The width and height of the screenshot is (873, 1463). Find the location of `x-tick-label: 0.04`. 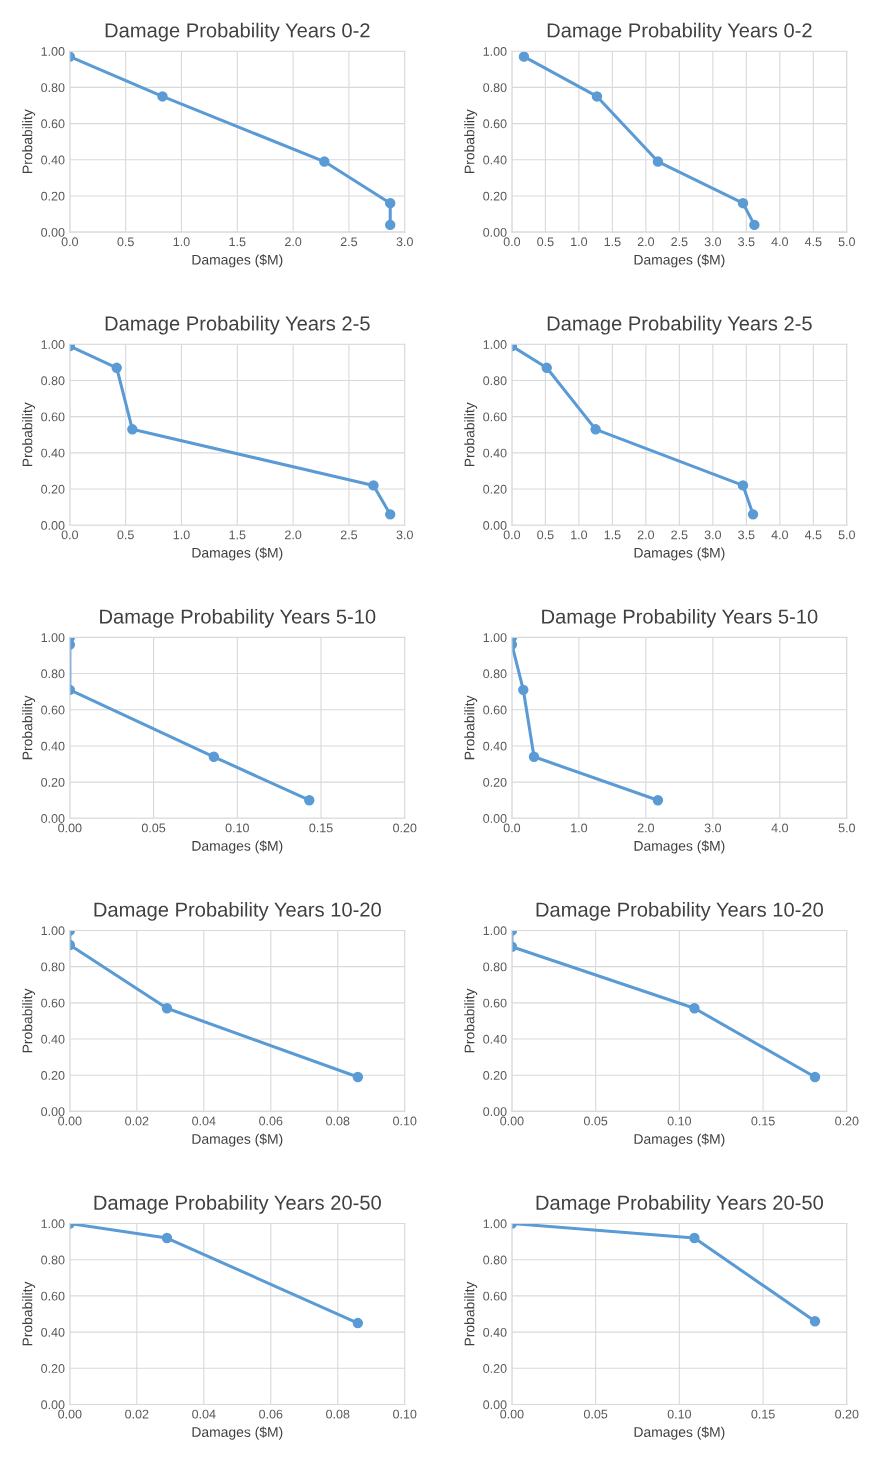

x-tick-label: 0.04 is located at coordinates (204, 1121).